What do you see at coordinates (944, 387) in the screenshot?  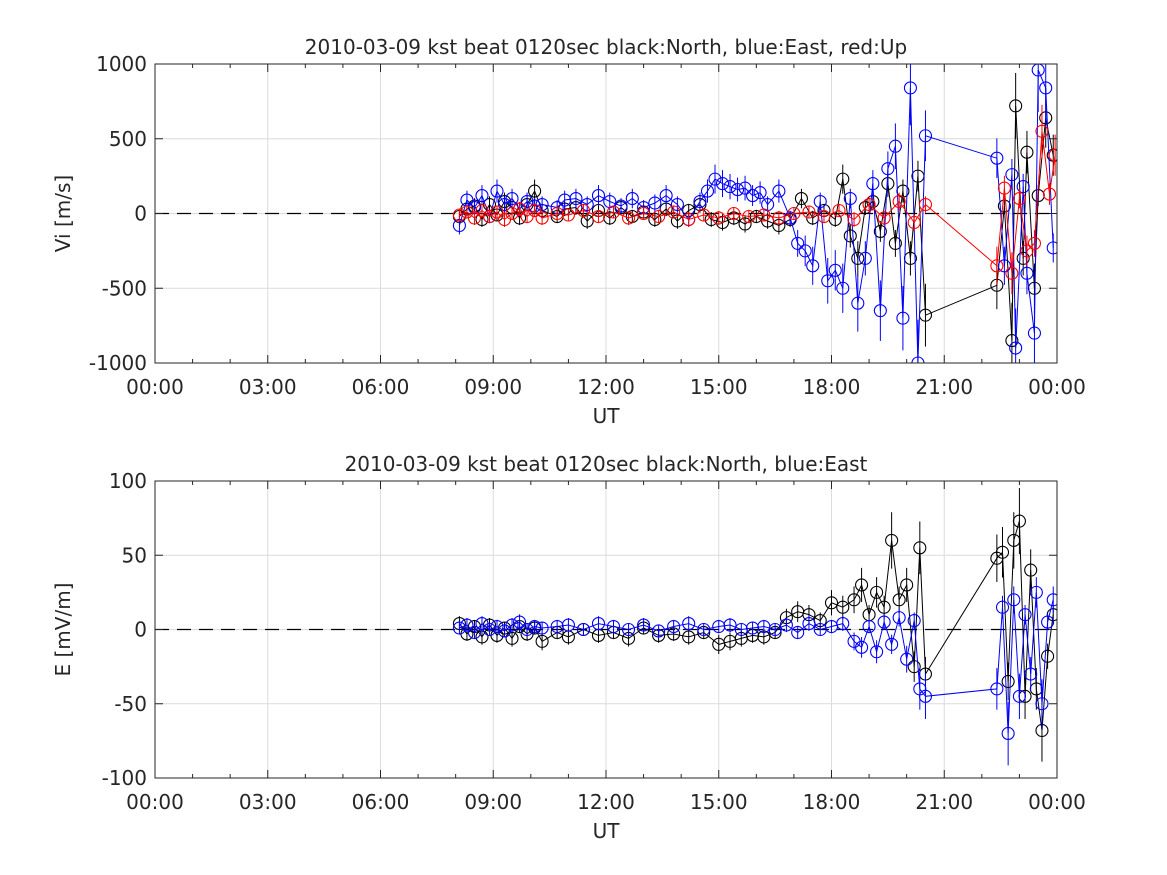 I see `x-tick-label: 21:00` at bounding box center [944, 387].